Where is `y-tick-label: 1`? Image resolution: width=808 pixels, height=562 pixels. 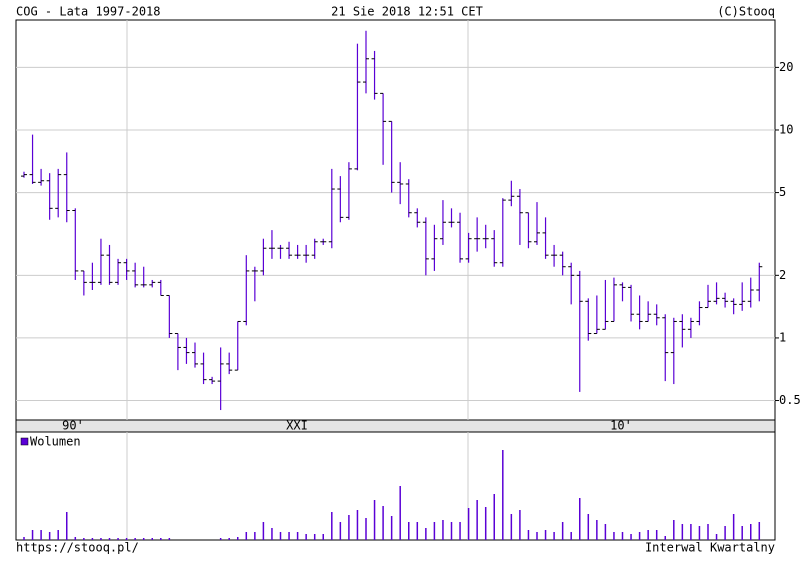 y-tick-label: 1 is located at coordinates (782, 337).